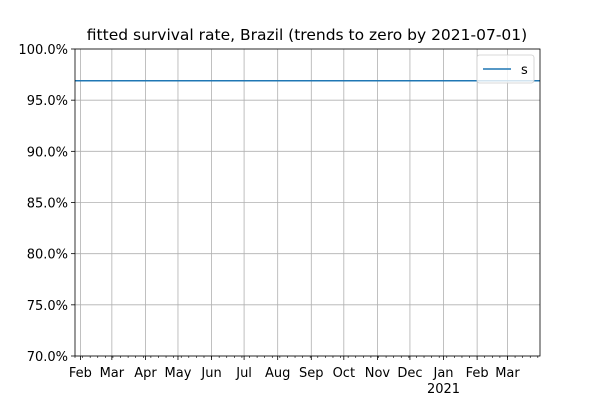 Image resolution: width=600 pixels, height=400 pixels. Describe the element at coordinates (378, 373) in the screenshot. I see `x-tick-label: Nov` at that location.